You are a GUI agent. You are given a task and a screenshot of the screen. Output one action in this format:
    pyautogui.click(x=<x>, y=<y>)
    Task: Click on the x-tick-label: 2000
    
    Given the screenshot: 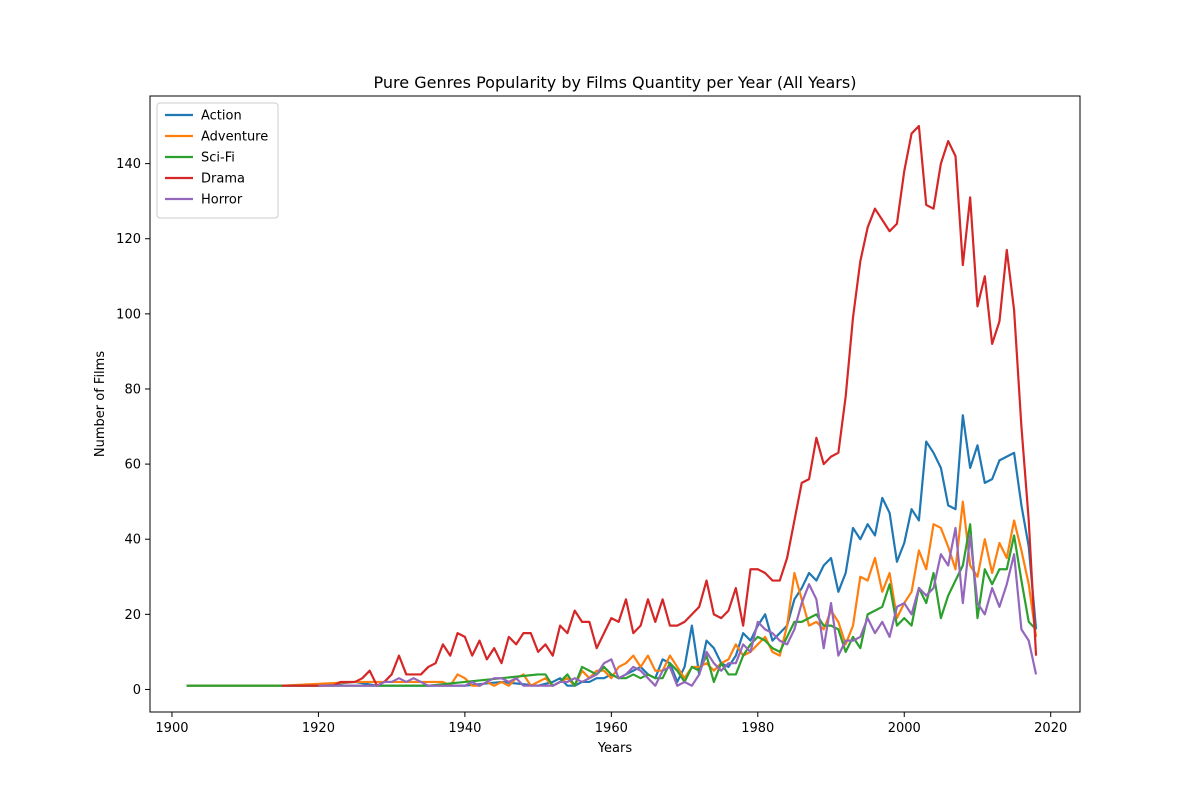 What is the action you would take?
    pyautogui.click(x=904, y=728)
    